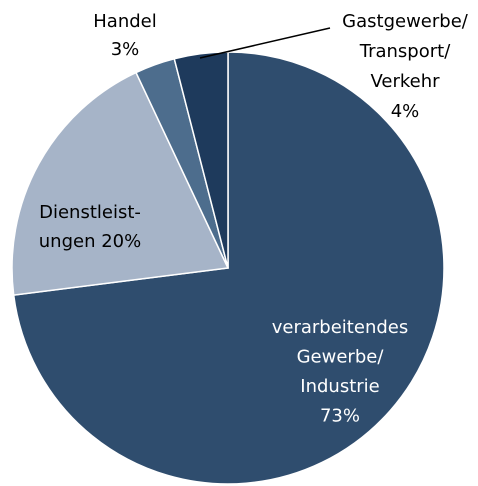 The image size is (478, 486). Describe the element at coordinates (340, 327) in the screenshot. I see `label-line: verarbeitendes` at that location.